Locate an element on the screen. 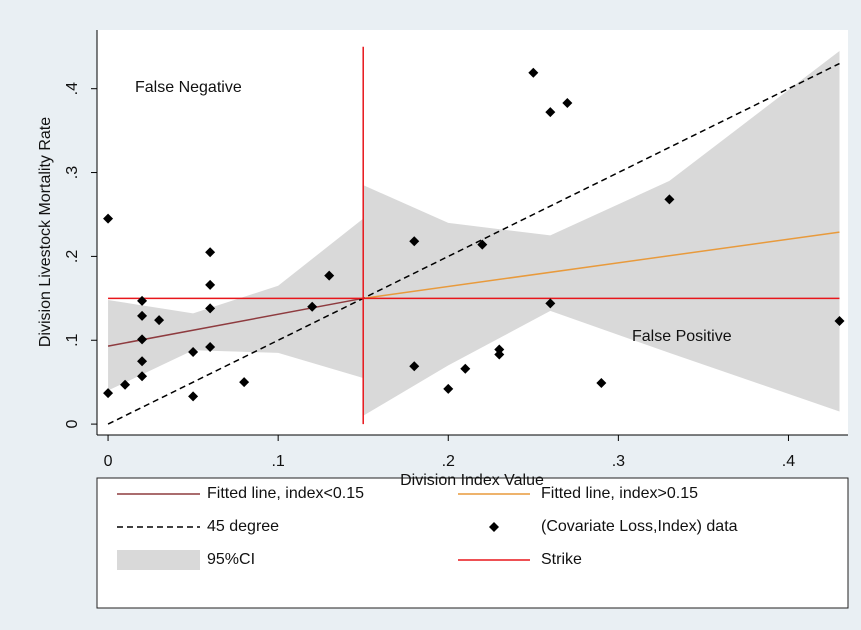 Image resolution: width=861 pixels, height=630 pixels. legend-label: Fitted line, index<0.15 is located at coordinates (285, 493).